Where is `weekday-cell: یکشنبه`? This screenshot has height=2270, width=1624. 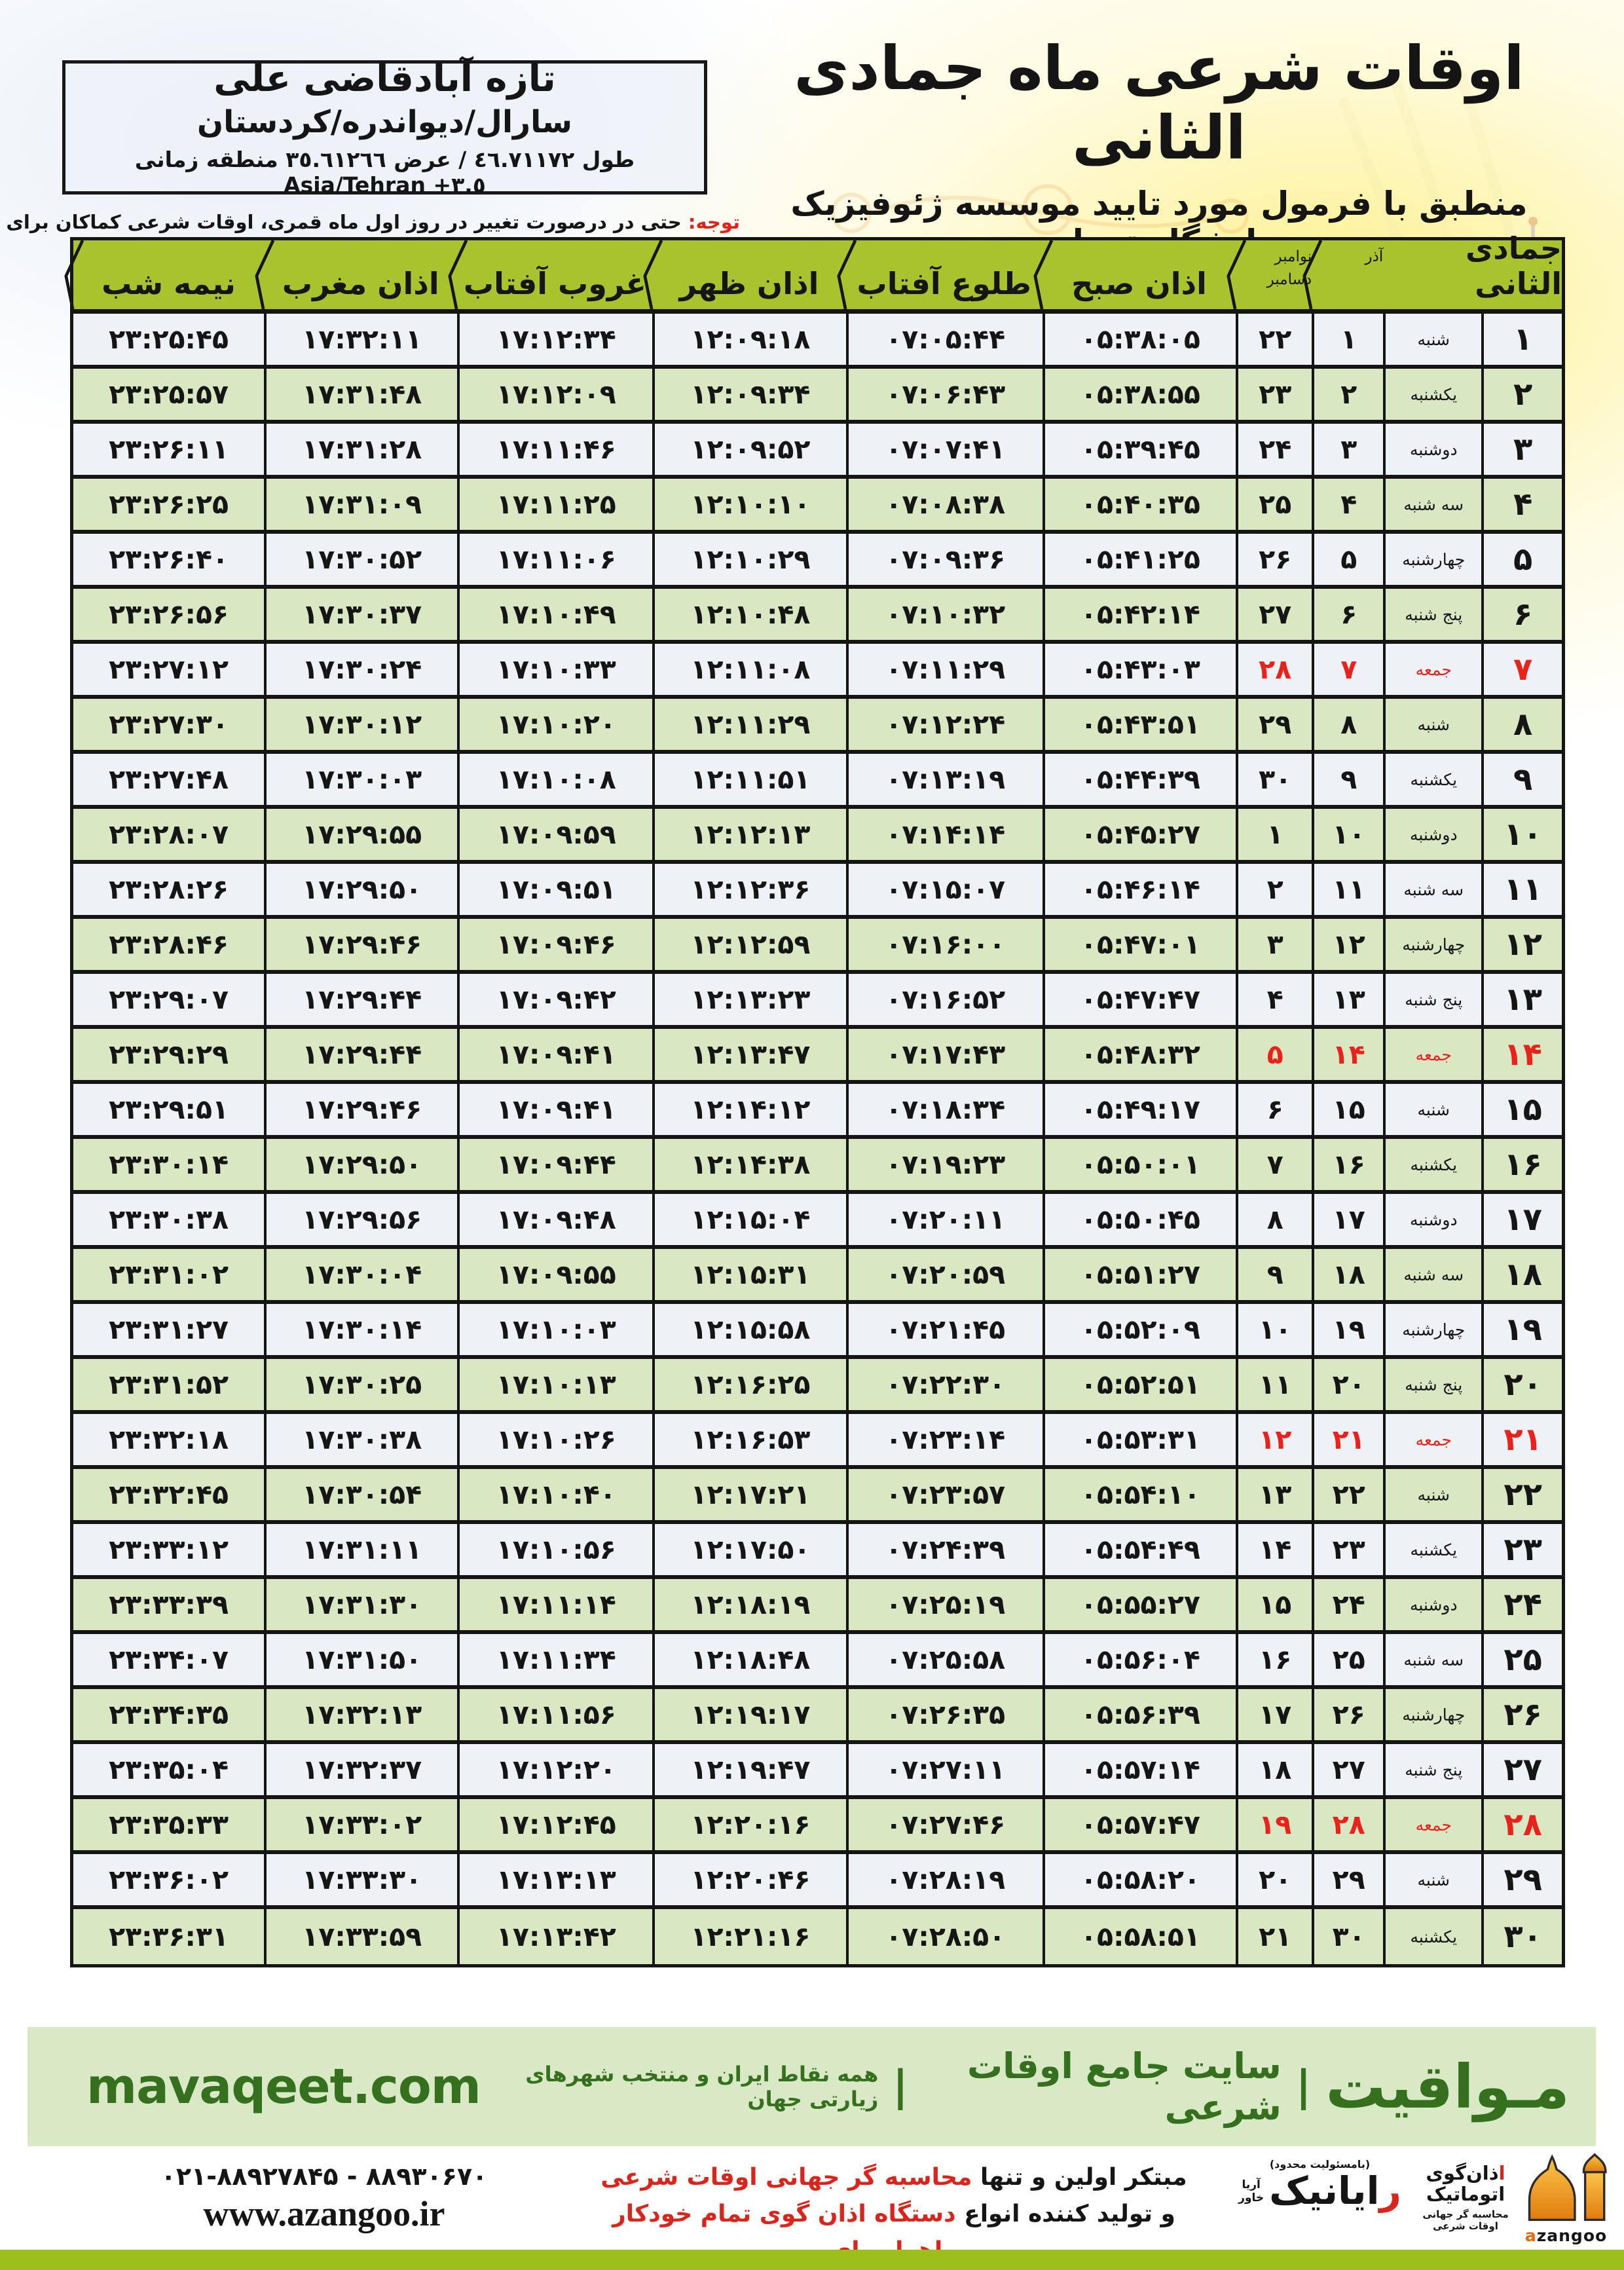
weekday-cell: یکشنبه is located at coordinates (1432, 1164).